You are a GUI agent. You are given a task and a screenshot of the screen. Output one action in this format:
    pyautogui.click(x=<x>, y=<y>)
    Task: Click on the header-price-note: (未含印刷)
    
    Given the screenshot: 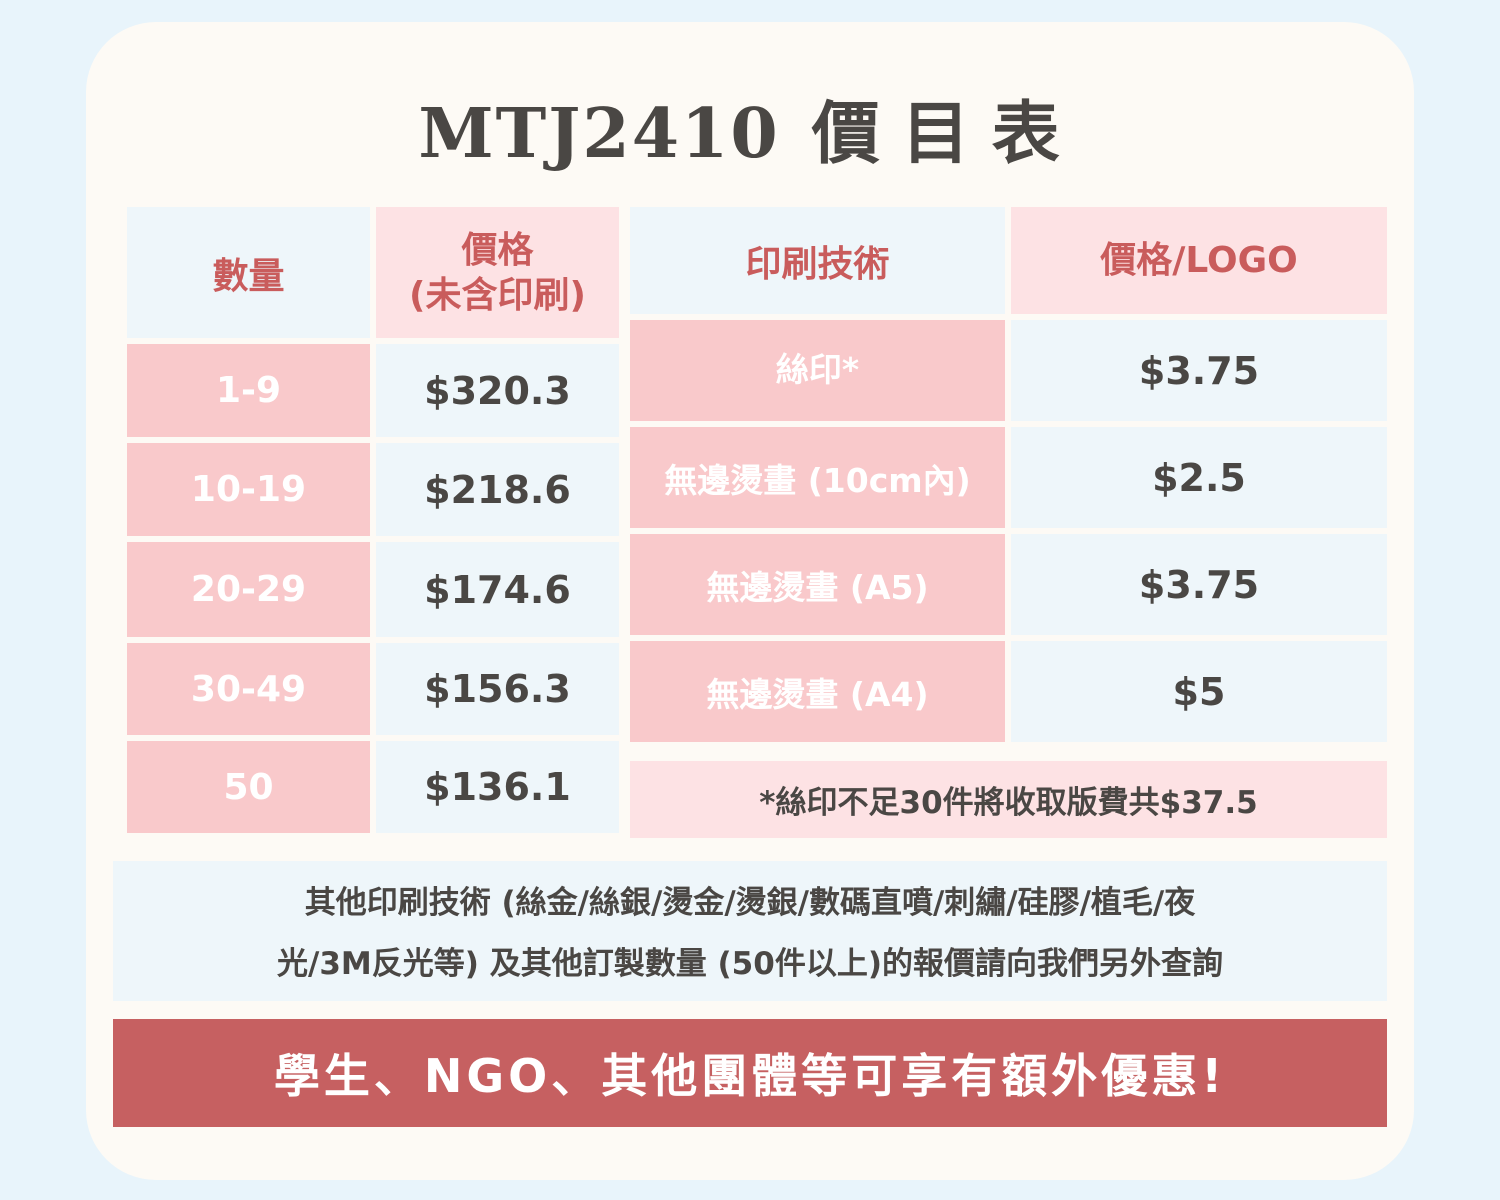 What is the action you would take?
    pyautogui.click(x=497, y=295)
    